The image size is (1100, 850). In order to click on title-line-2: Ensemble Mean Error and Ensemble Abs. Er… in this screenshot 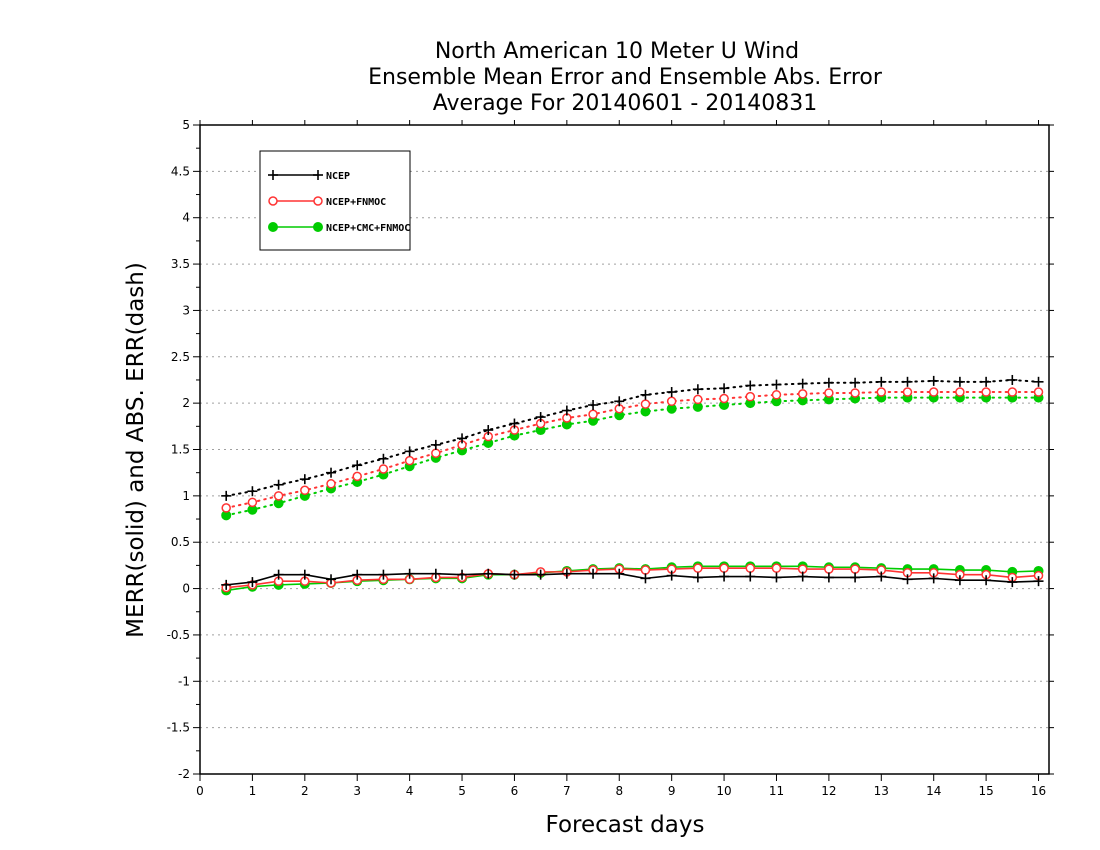, I will do `click(625, 77)`.